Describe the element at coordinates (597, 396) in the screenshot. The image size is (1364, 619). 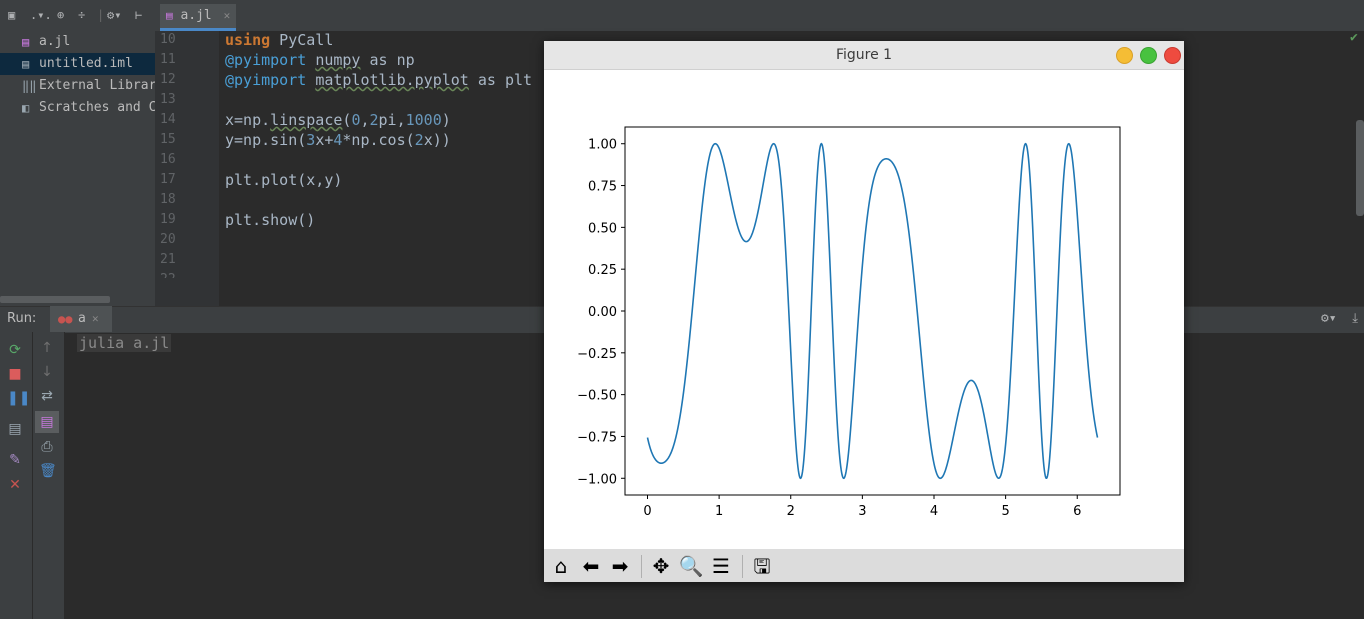
I see `y-tick-label: −0.50` at that location.